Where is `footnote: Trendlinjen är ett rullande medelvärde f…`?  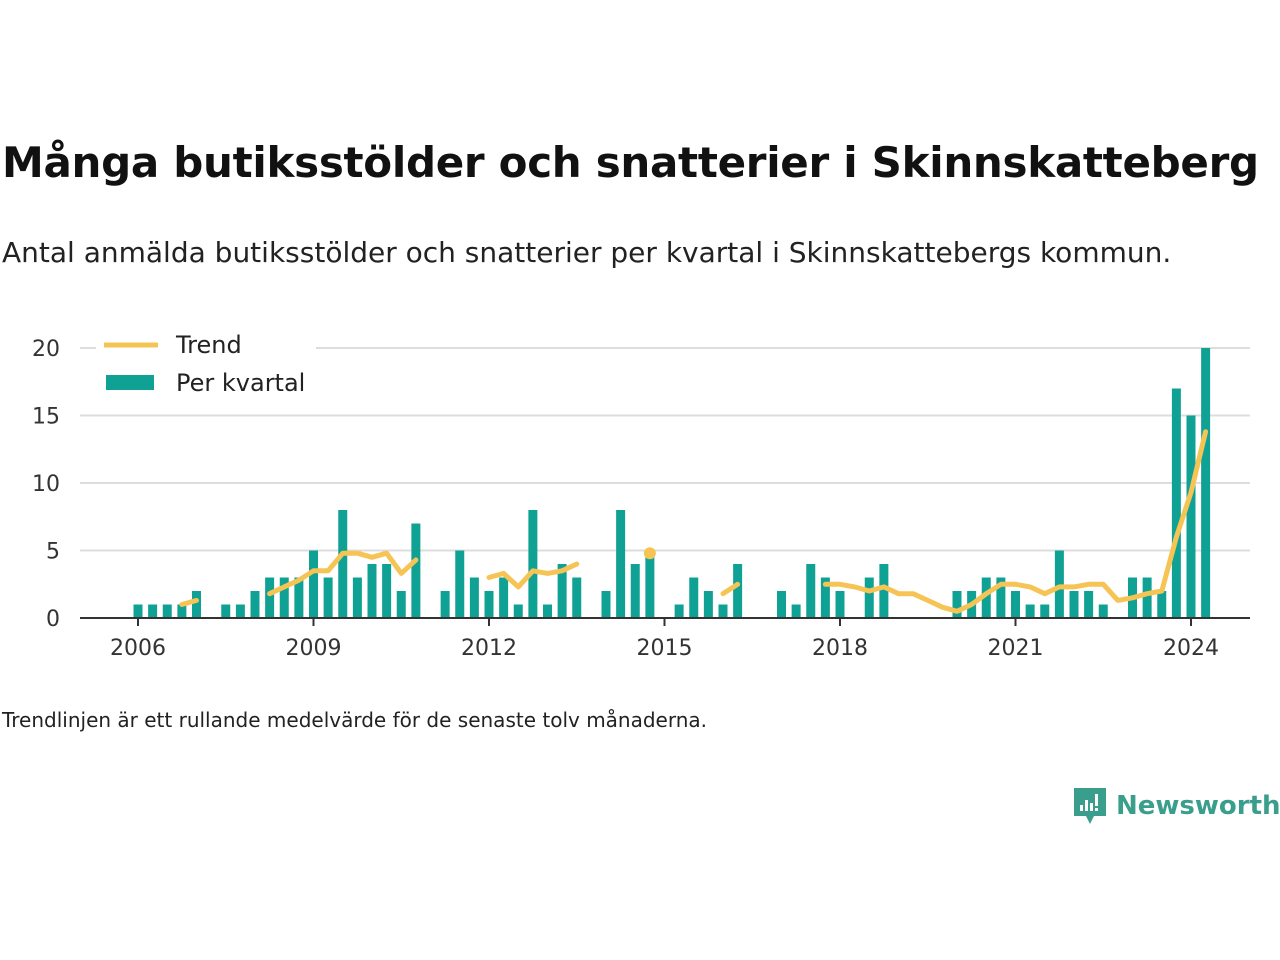 footnote: Trendlinjen är ett rullande medelvärde f… is located at coordinates (355, 720).